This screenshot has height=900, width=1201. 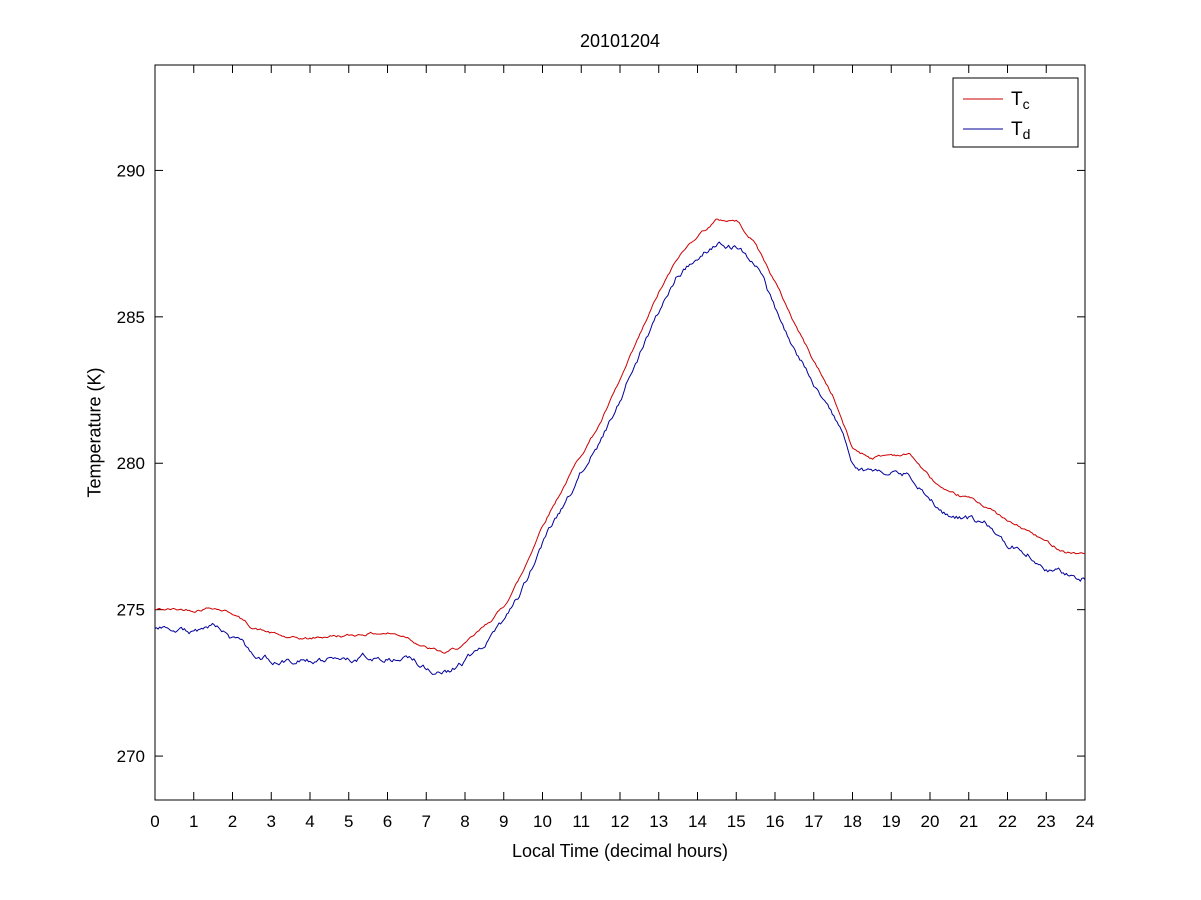 What do you see at coordinates (348, 821) in the screenshot?
I see `x-tick-label: 5` at bounding box center [348, 821].